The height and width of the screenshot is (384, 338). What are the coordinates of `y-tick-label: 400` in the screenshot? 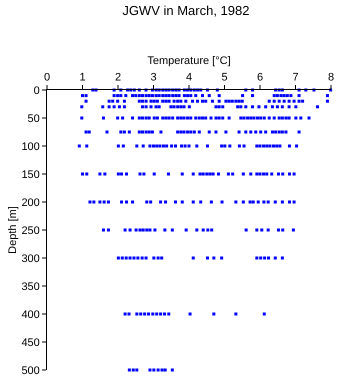 It's located at (30, 314).